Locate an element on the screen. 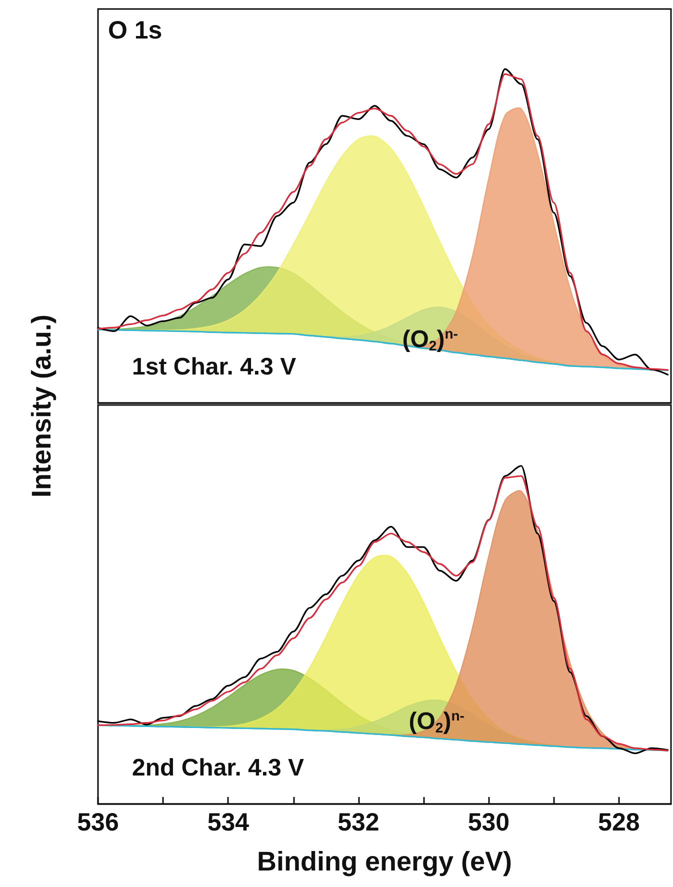  annotation: 1st Char. 4.3 V is located at coordinates (214, 367).